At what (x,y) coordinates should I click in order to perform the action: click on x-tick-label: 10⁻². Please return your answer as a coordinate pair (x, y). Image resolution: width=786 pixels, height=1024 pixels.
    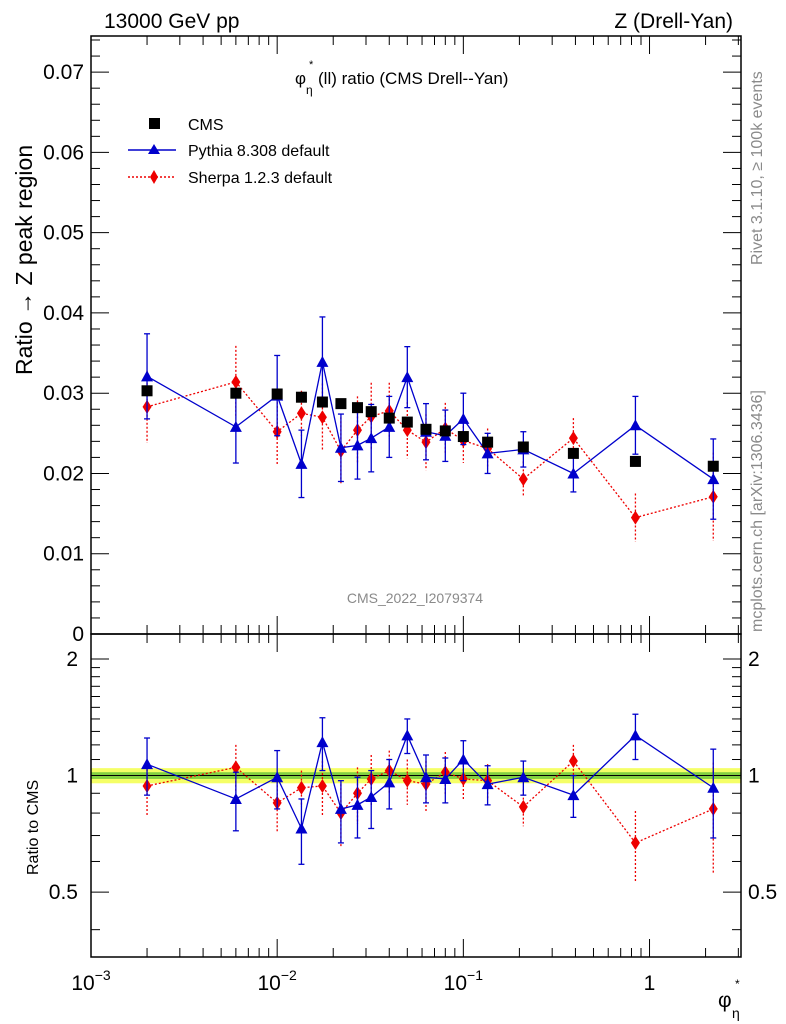
    Looking at the image, I should click on (278, 981).